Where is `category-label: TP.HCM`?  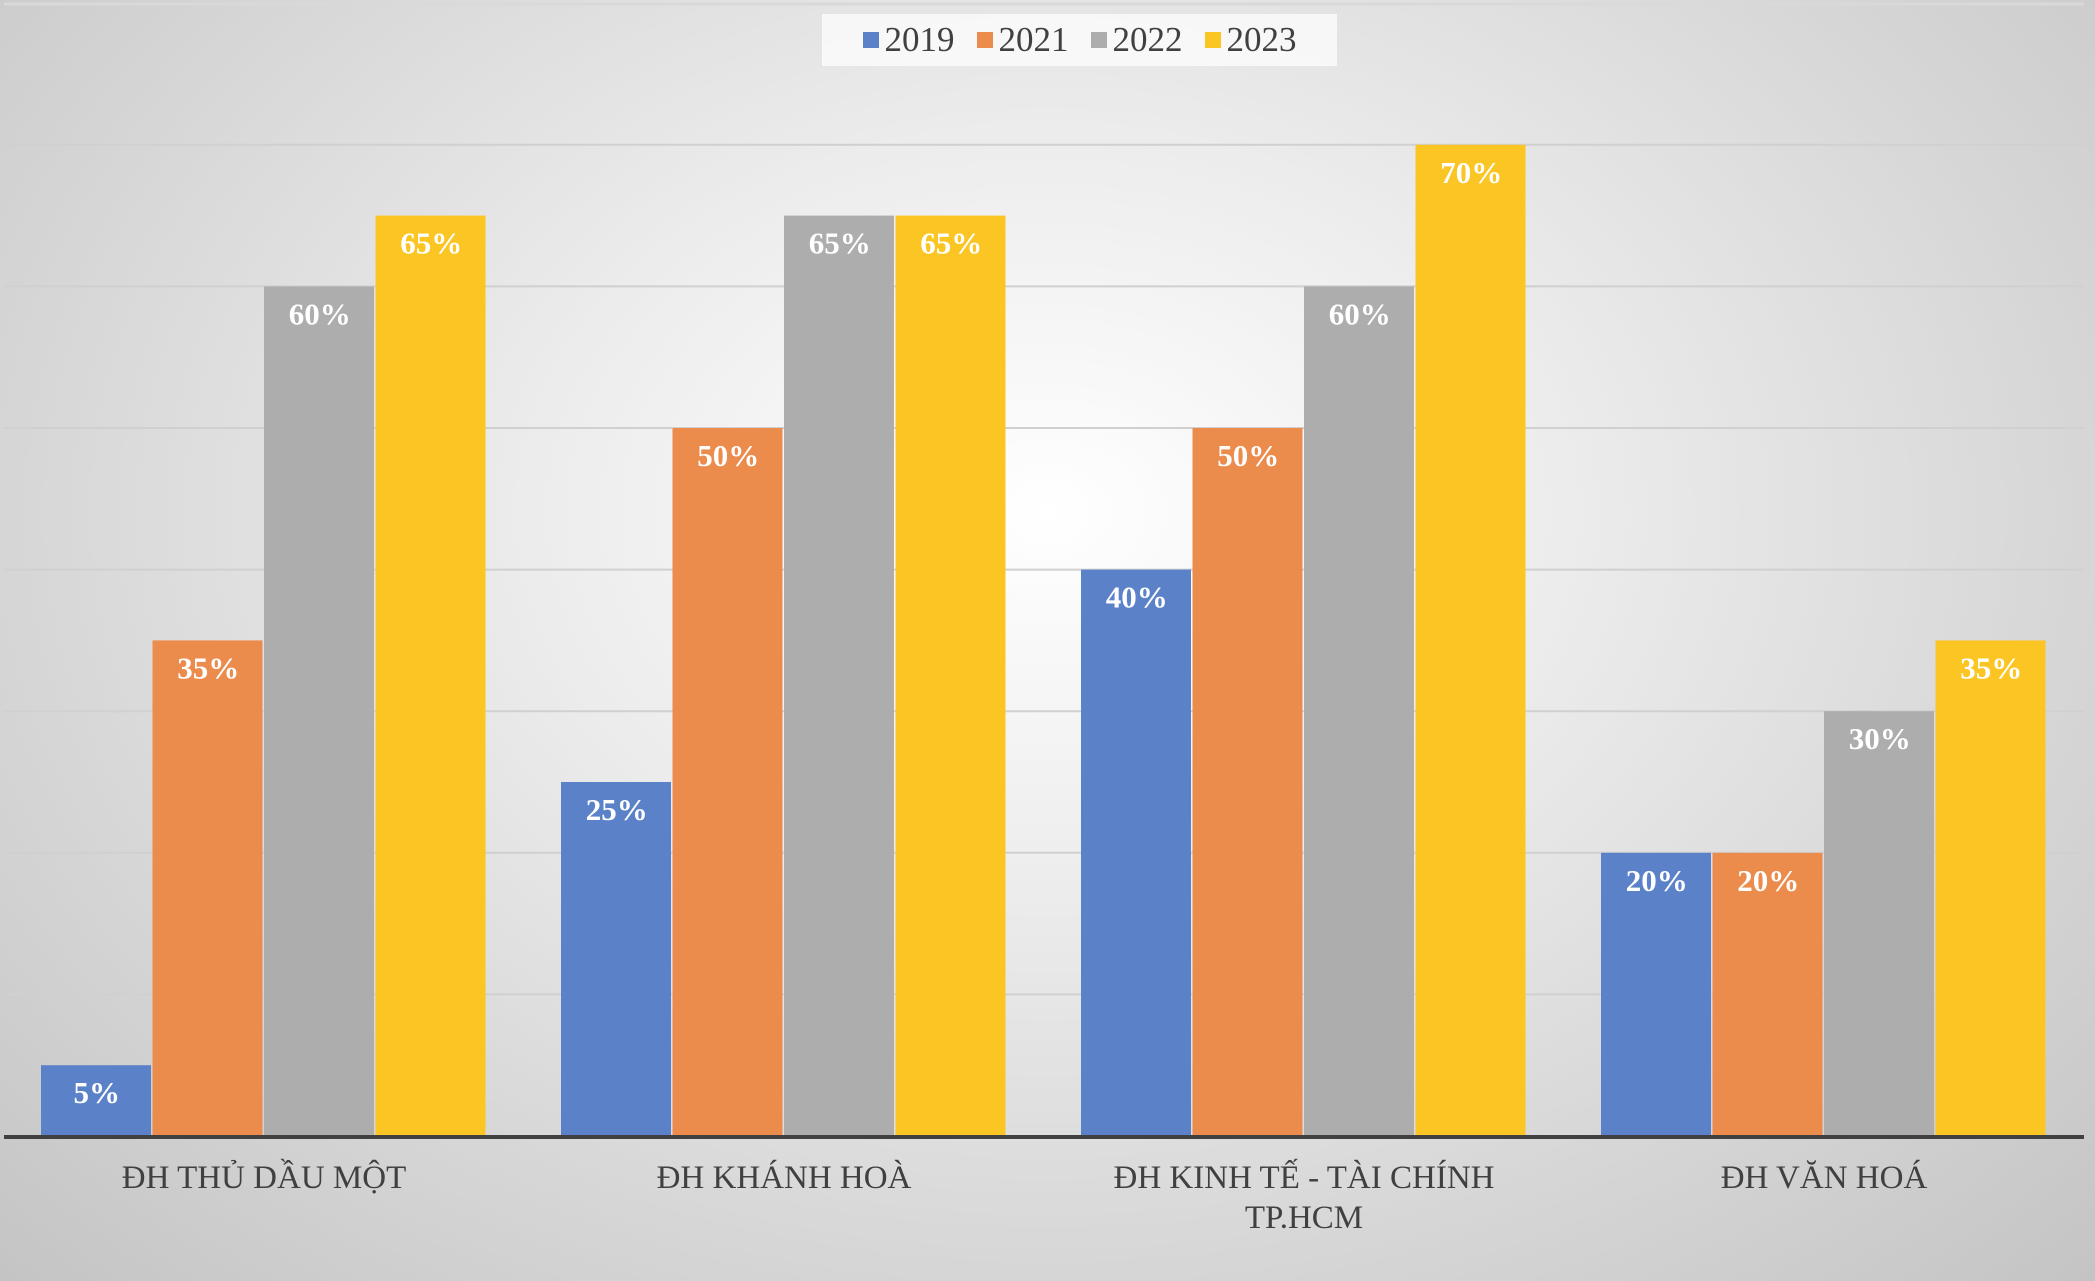
category-label: TP.HCM is located at coordinates (1304, 1218).